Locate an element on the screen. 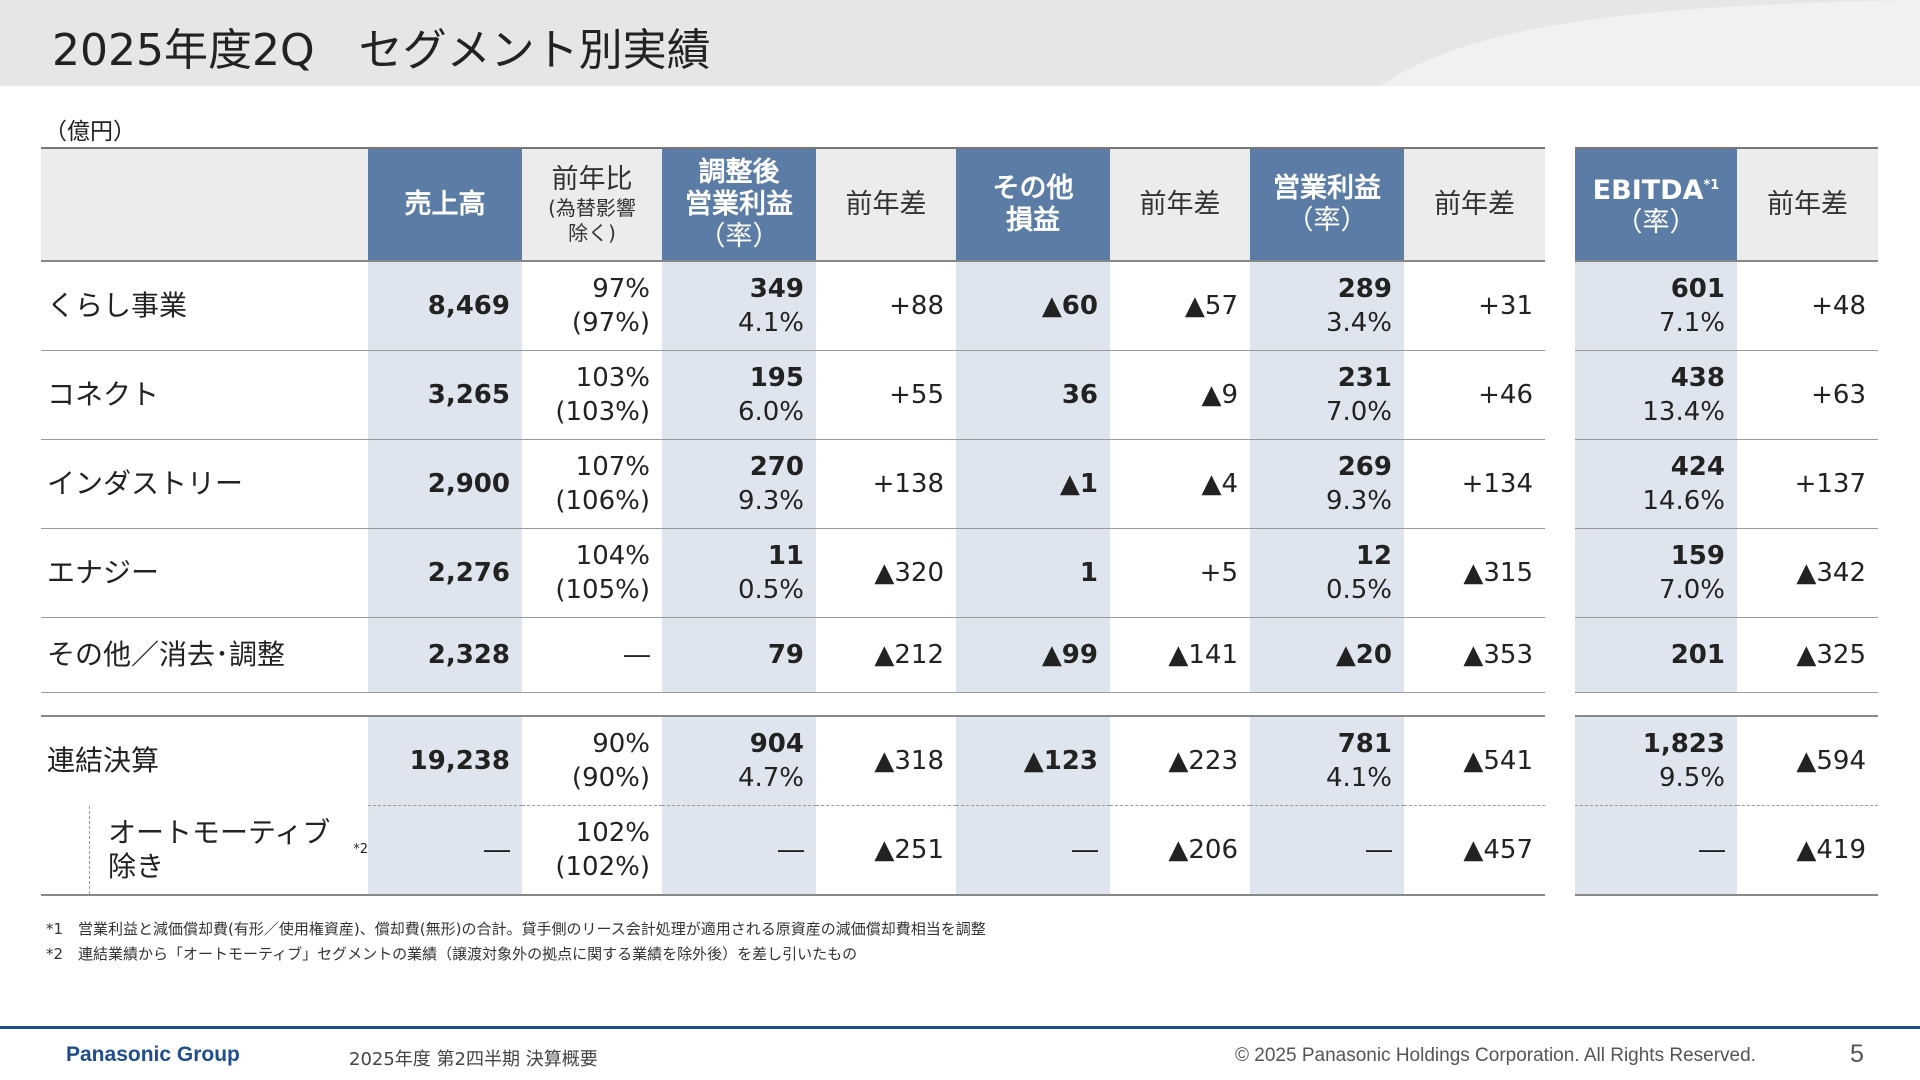 Image resolution: width=1920 pixels, height=1080 pixels. diff4-value: +48 is located at coordinates (1807, 306).